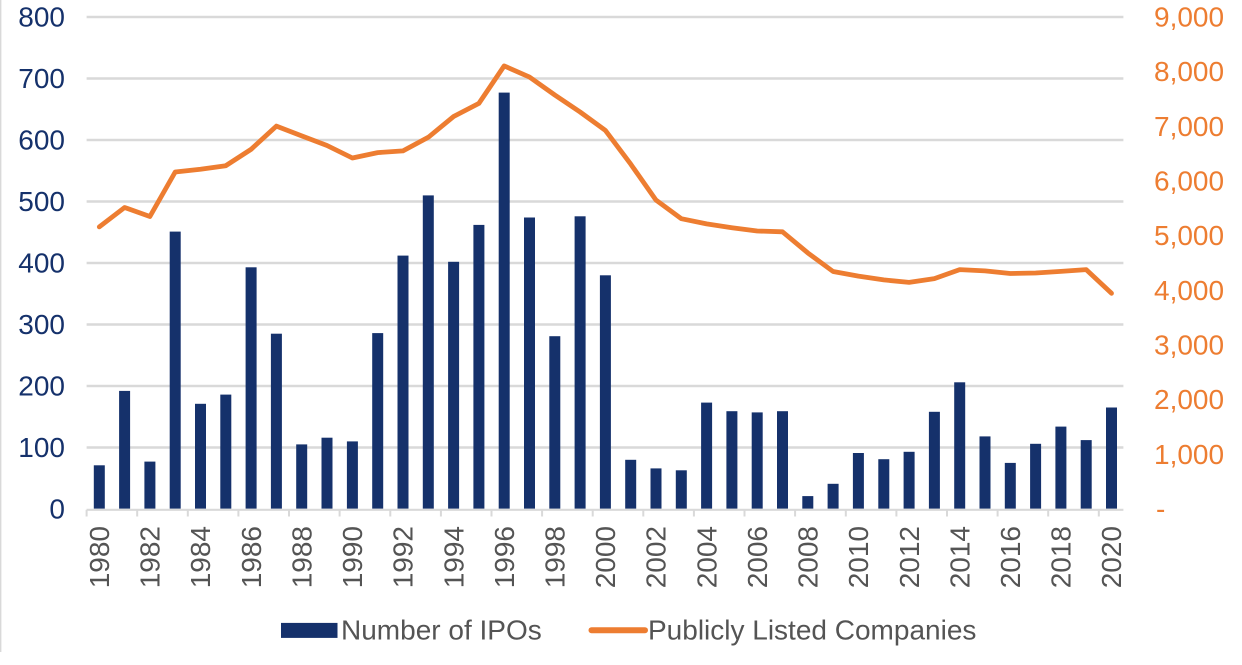 Image resolution: width=1242 pixels, height=665 pixels. I want to click on svg-text: 2020, so click(1111, 557).